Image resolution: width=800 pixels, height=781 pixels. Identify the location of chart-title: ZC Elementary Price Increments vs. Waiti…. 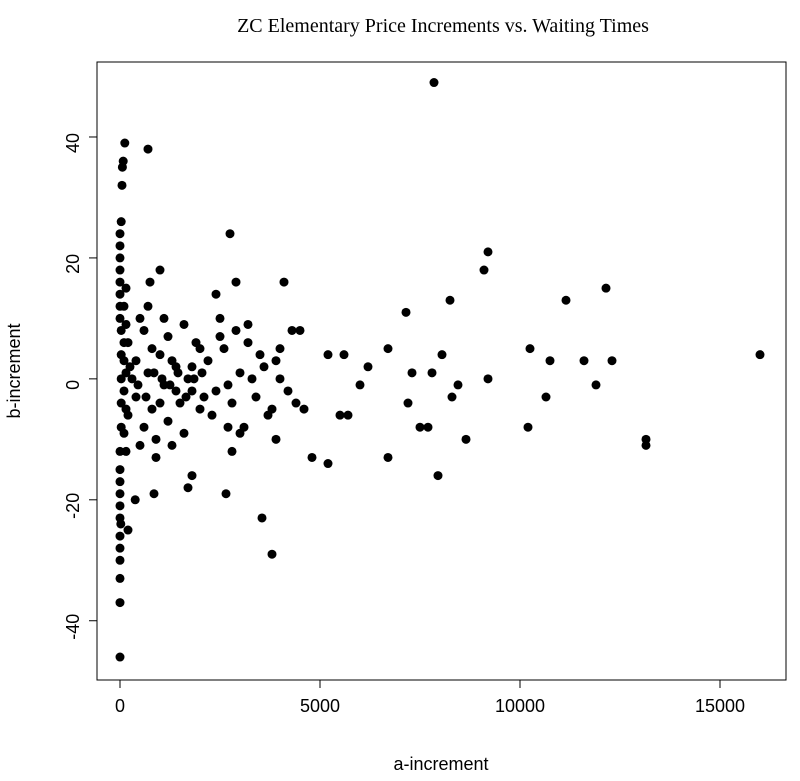
(443, 26).